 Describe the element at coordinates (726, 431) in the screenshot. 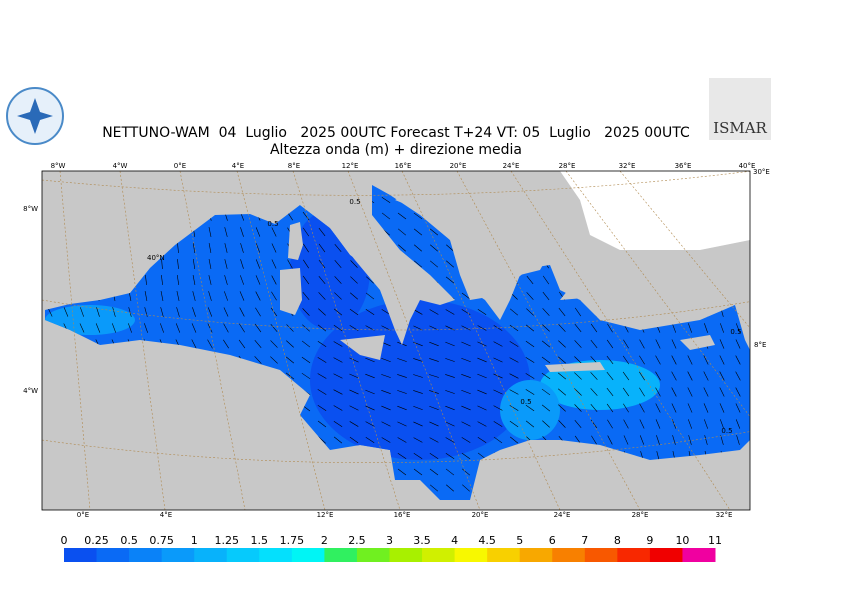

I see `contour-label: 0.5` at that location.